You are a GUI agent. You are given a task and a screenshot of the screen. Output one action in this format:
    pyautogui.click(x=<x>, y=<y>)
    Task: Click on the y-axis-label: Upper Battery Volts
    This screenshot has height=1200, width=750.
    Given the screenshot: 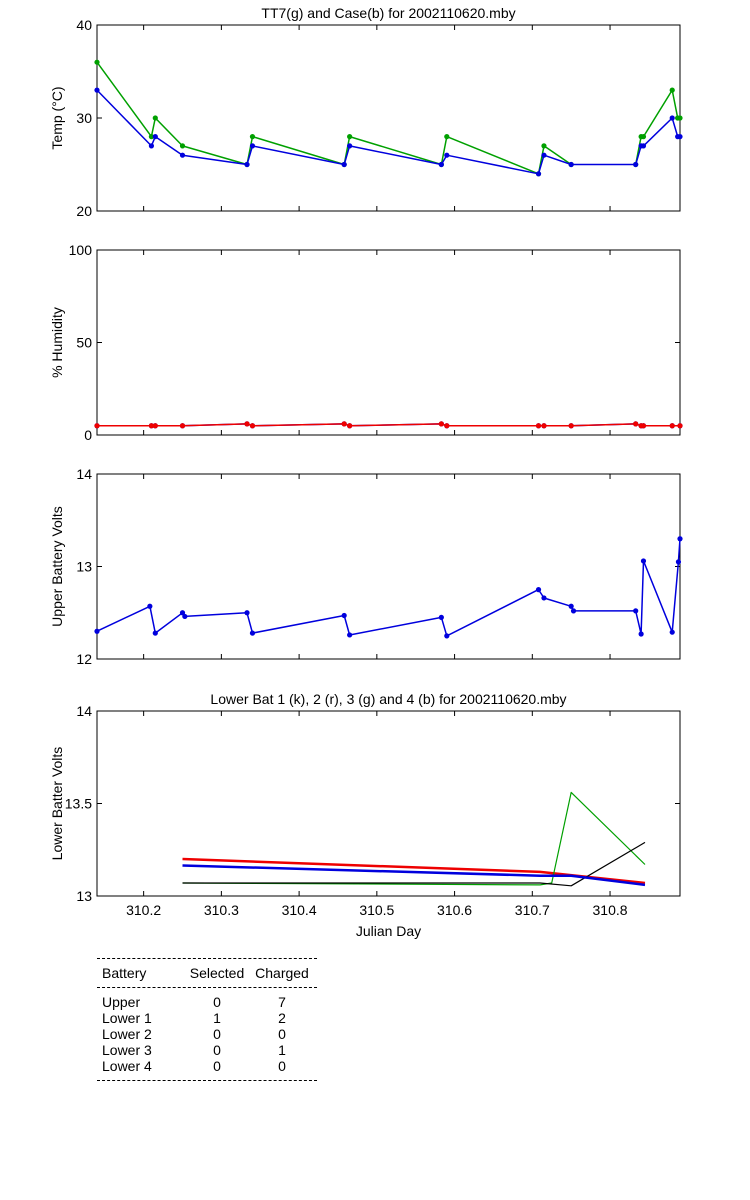 What is the action you would take?
    pyautogui.click(x=57, y=566)
    